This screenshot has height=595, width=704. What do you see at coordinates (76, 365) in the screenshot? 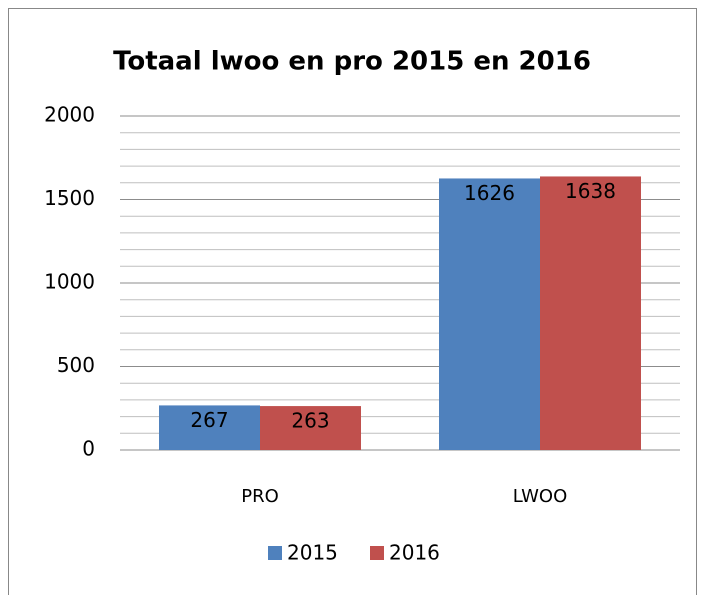
I see `y-tick-label: 500` at bounding box center [76, 365].